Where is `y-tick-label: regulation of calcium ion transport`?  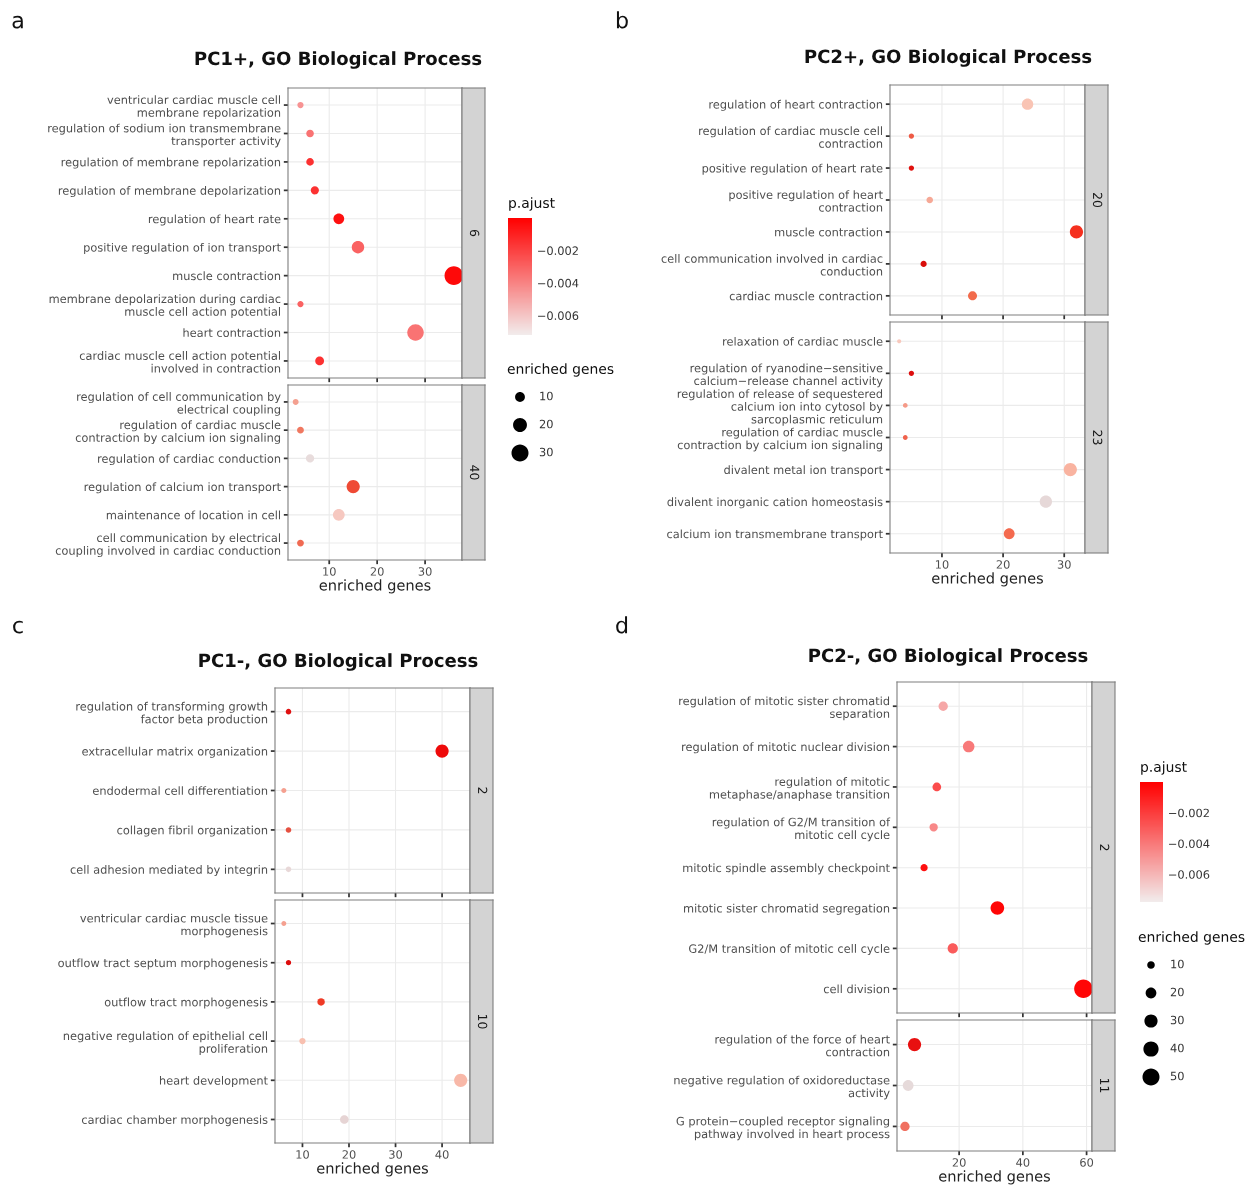
y-tick-label: regulation of calcium ion transport is located at coordinates (182, 488).